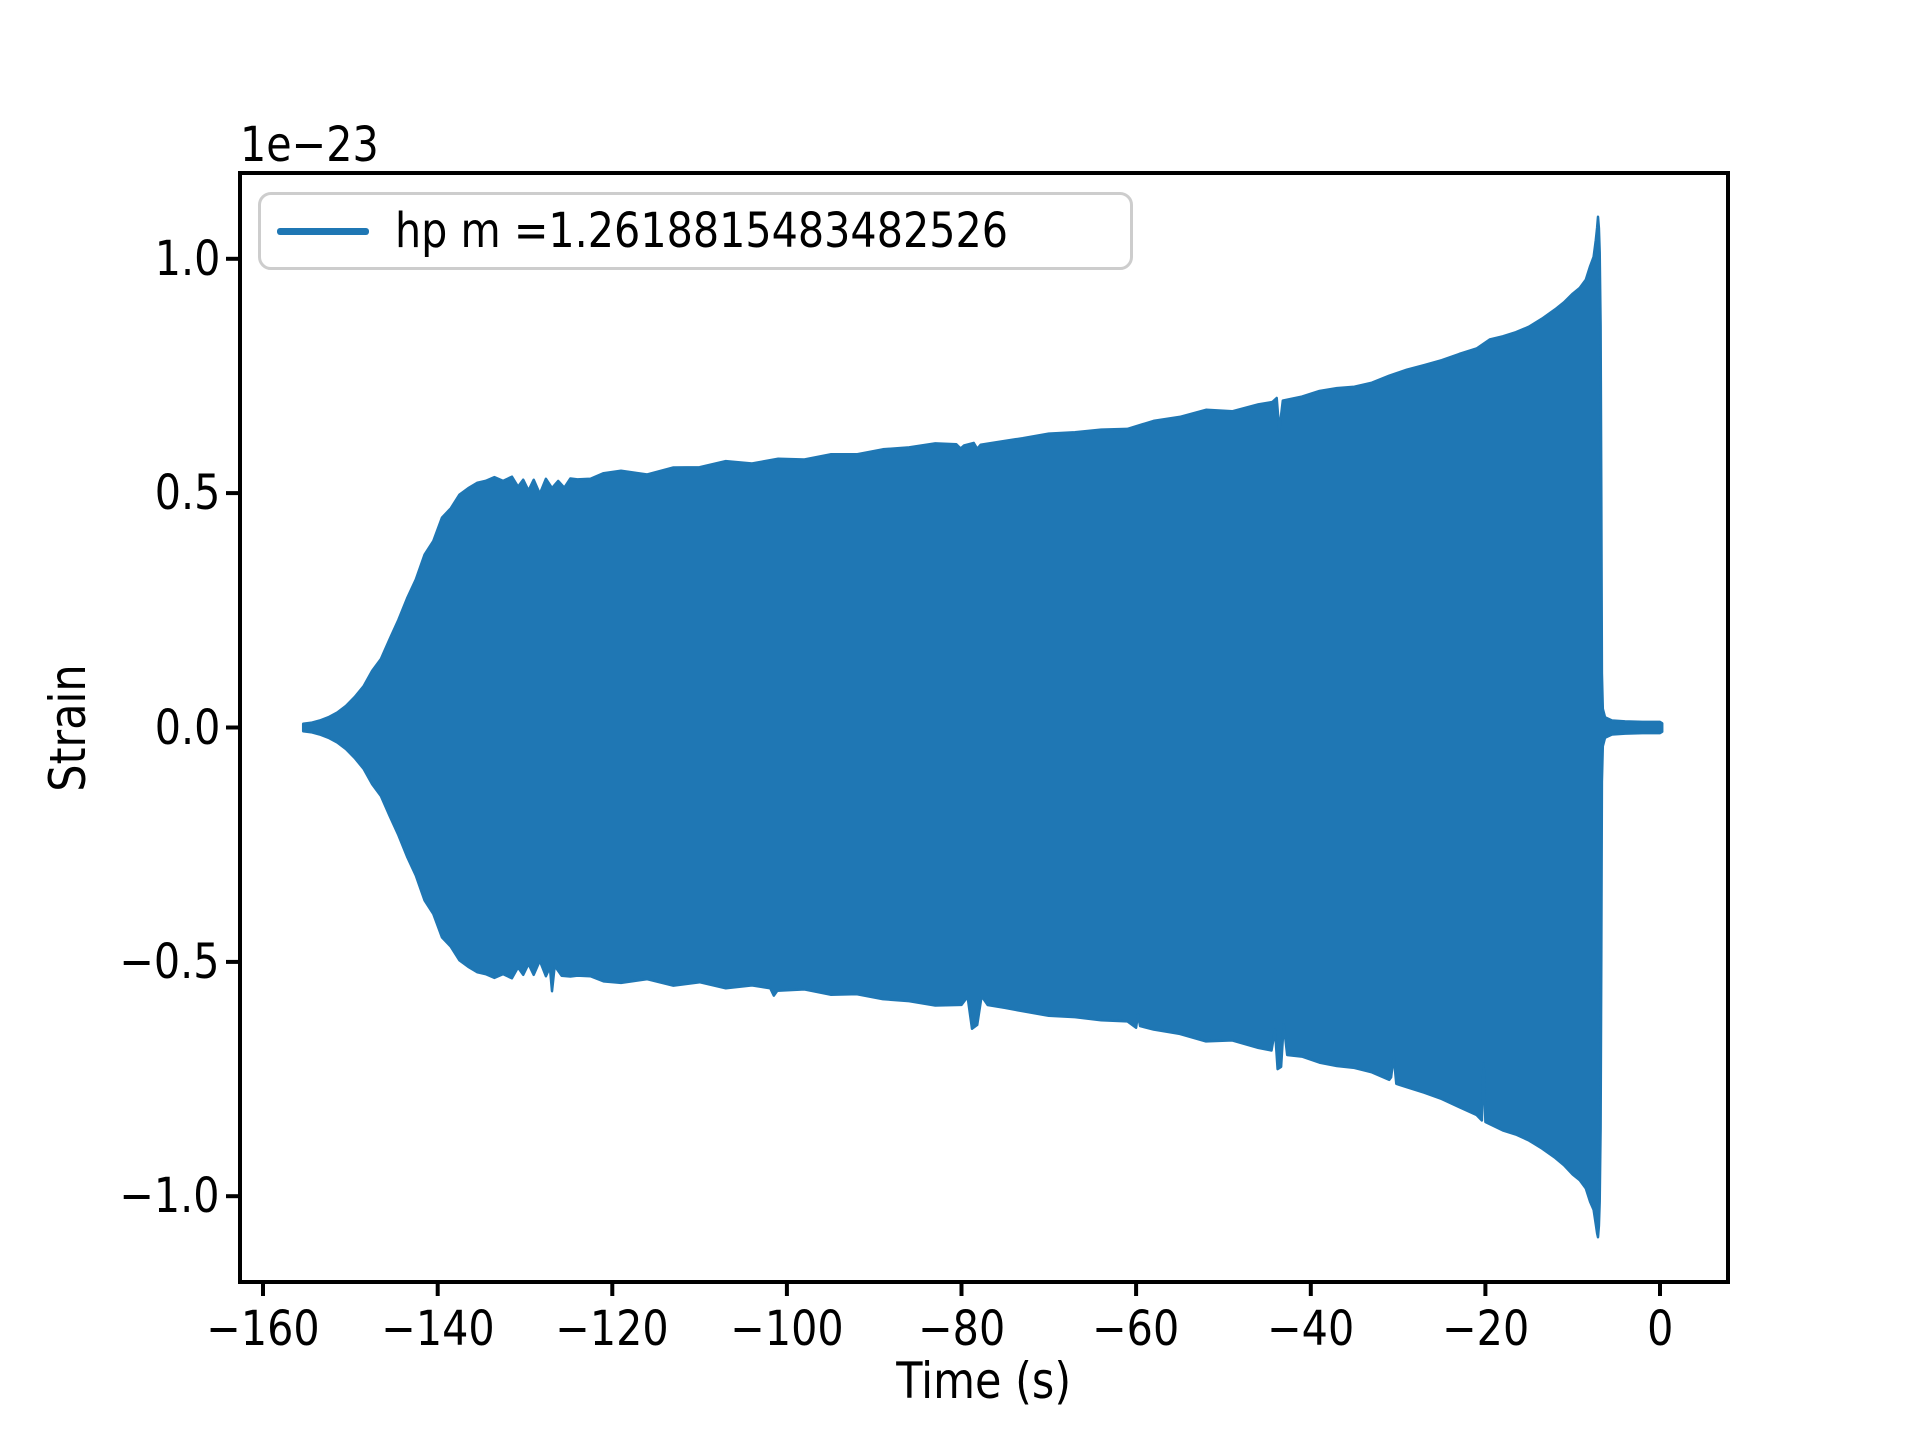  I want to click on x-tick-label: −40, so click(1311, 1329).